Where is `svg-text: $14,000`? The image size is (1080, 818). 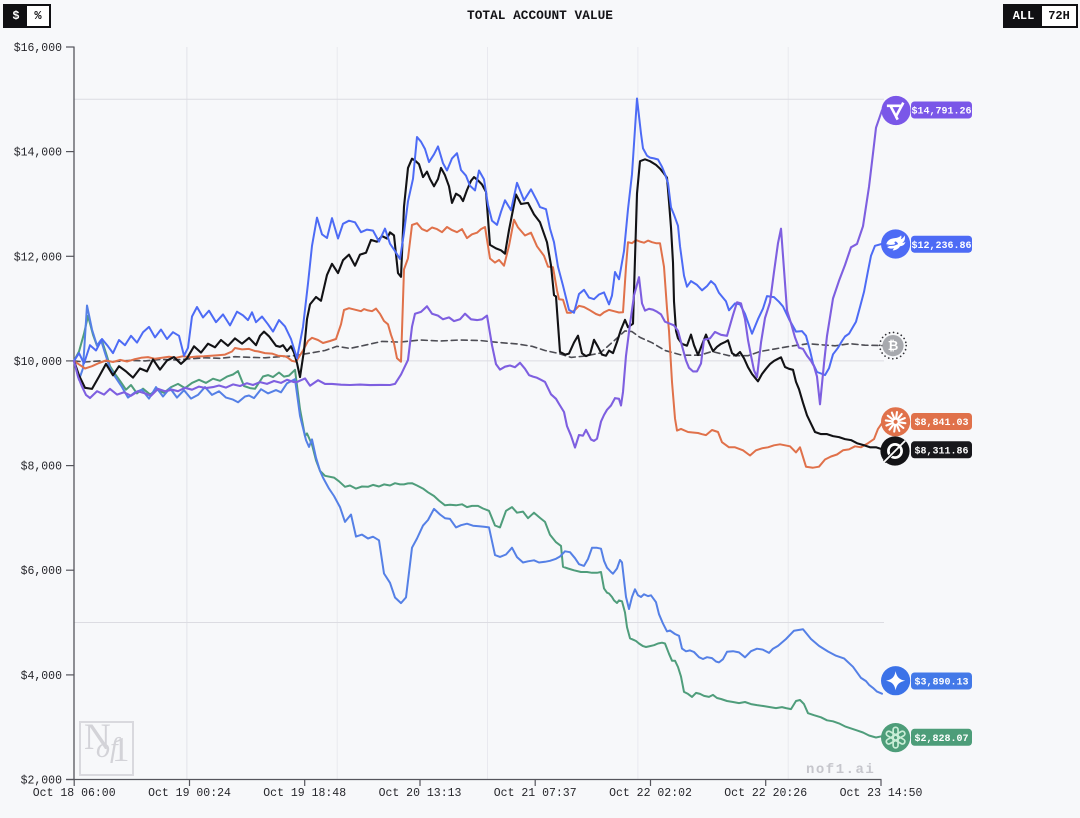
svg-text: $14,000 is located at coordinates (38, 153).